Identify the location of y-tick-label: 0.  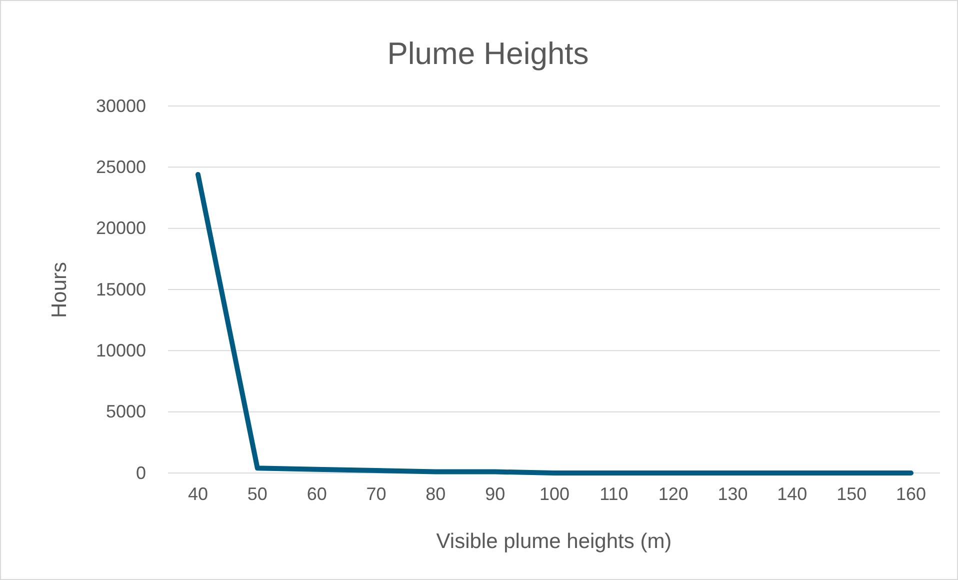
(141, 472).